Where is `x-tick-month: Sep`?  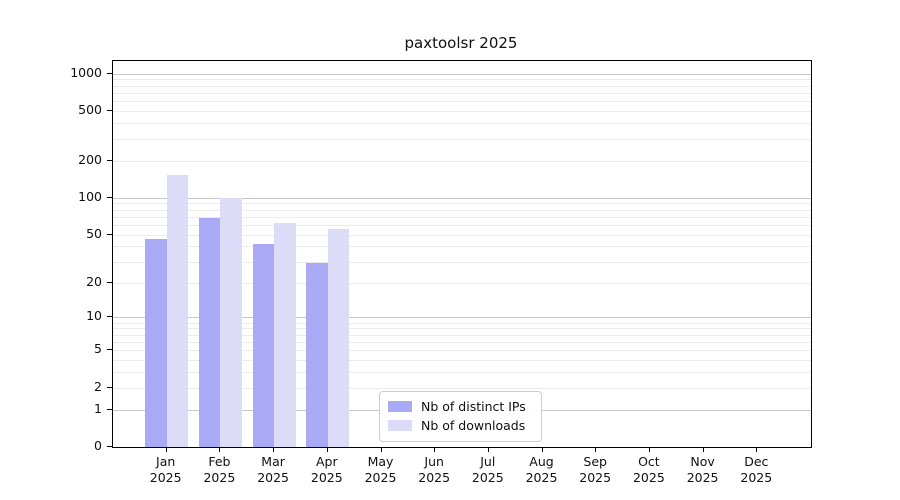 x-tick-month: Sep is located at coordinates (595, 461).